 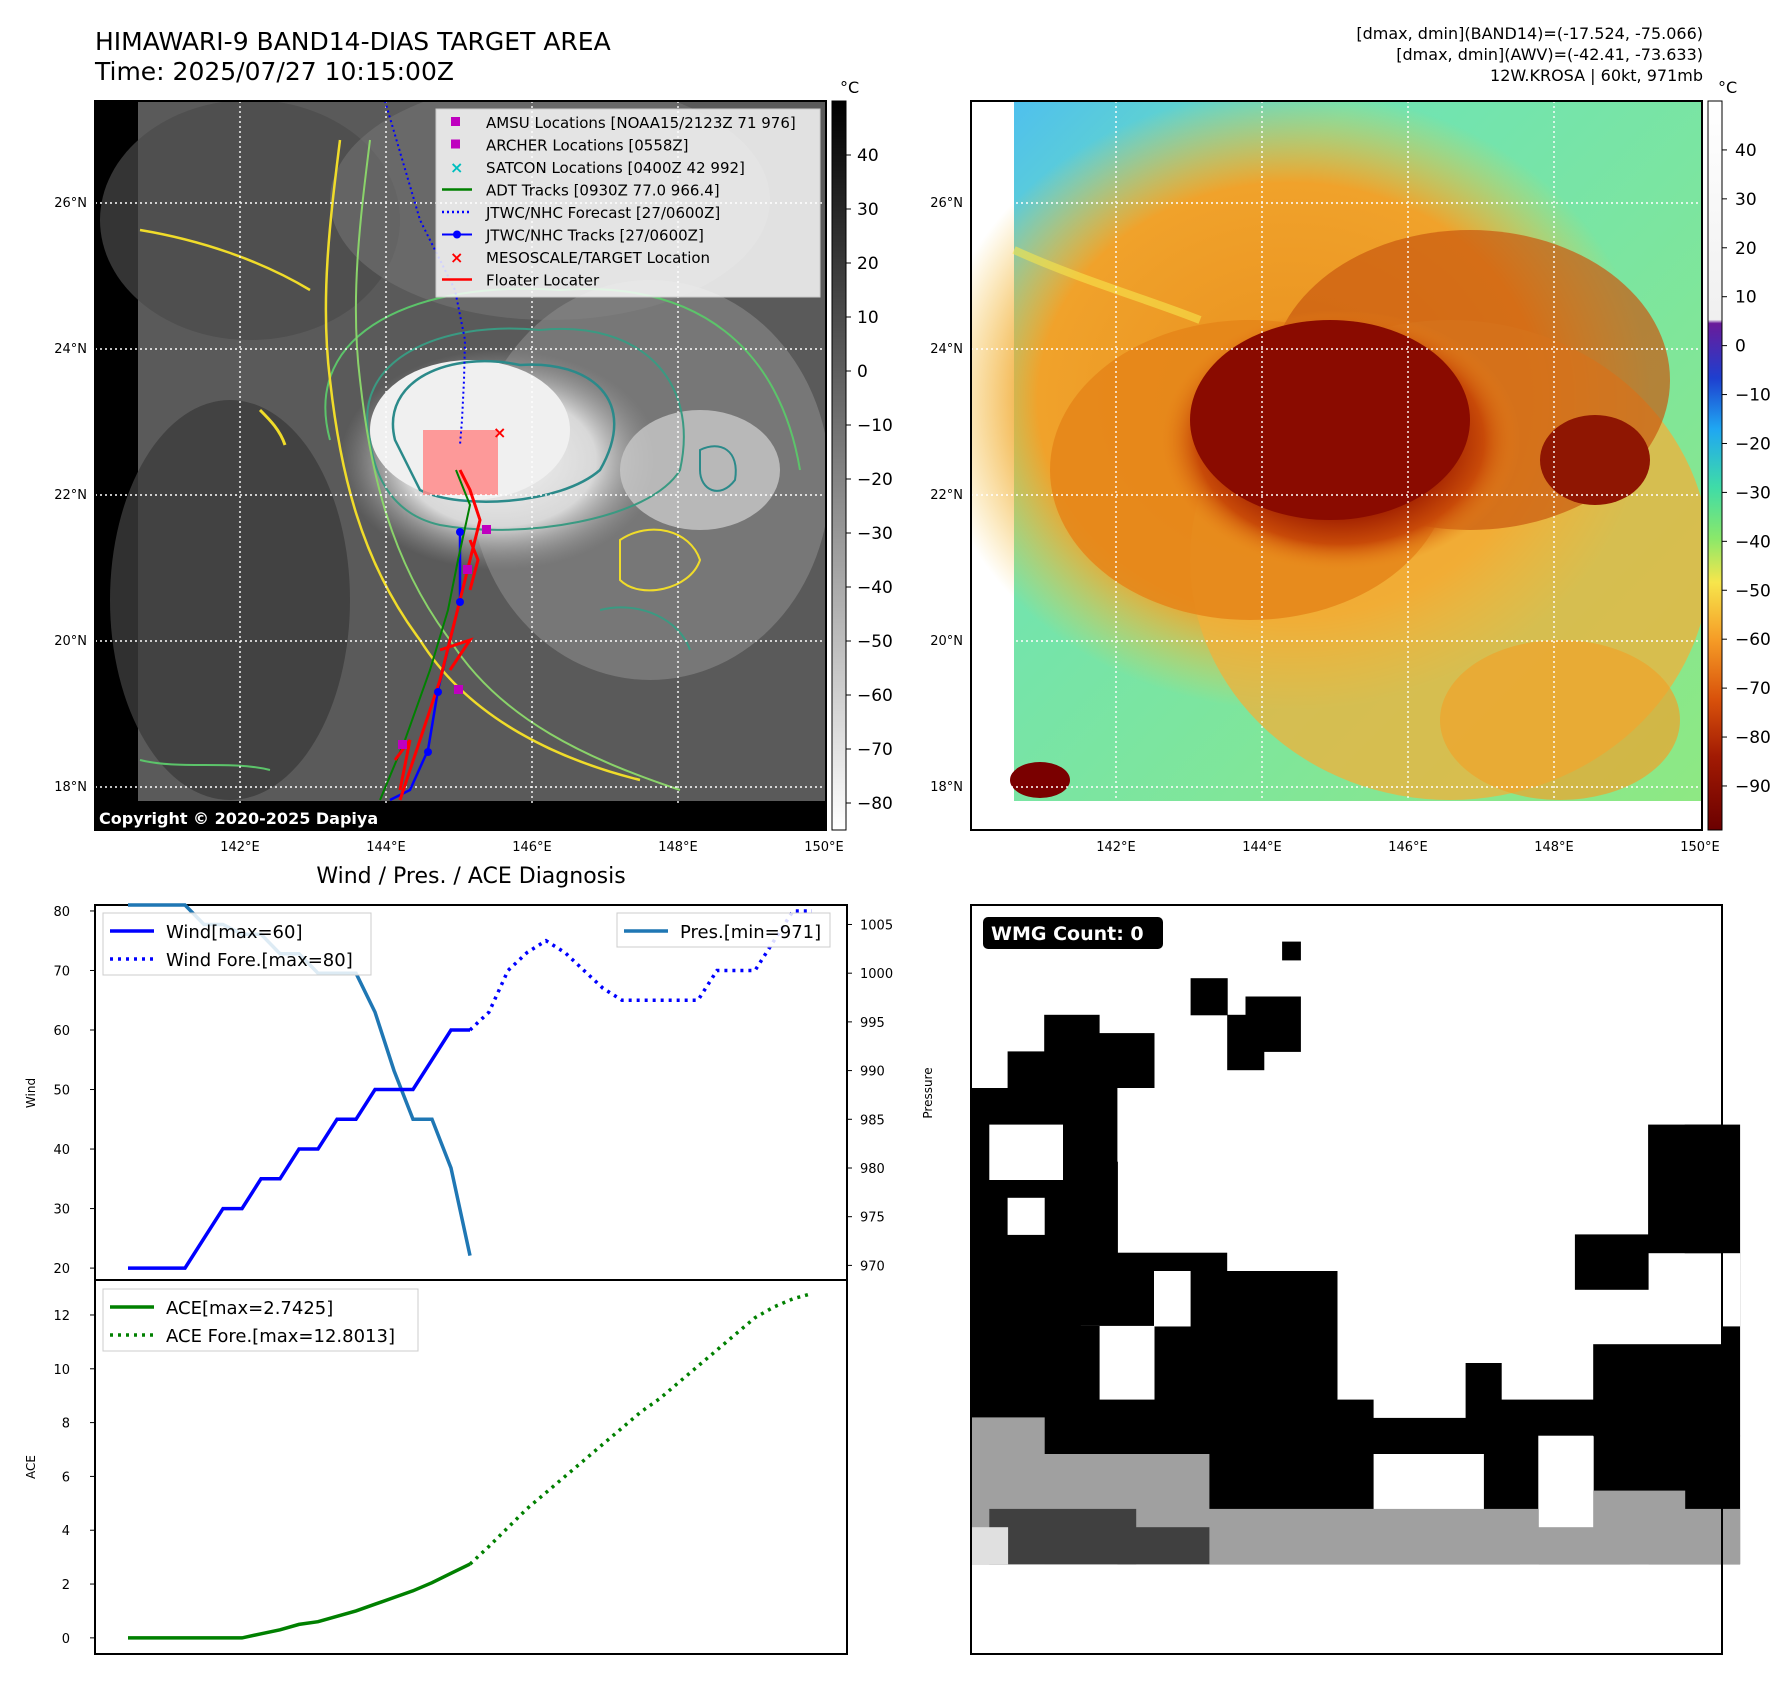 What do you see at coordinates (61, 971) in the screenshot?
I see `wind-tick: 70` at bounding box center [61, 971].